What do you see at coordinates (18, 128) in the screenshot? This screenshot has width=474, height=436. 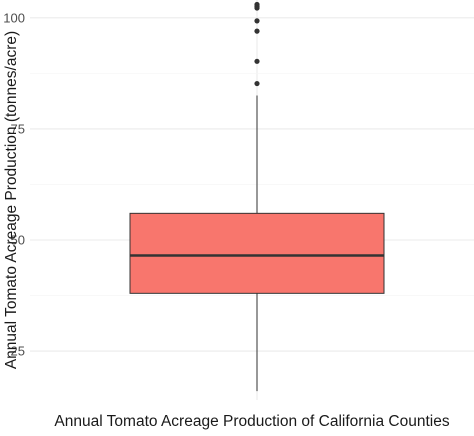 I see `y-tick-label-75: 75` at bounding box center [18, 128].